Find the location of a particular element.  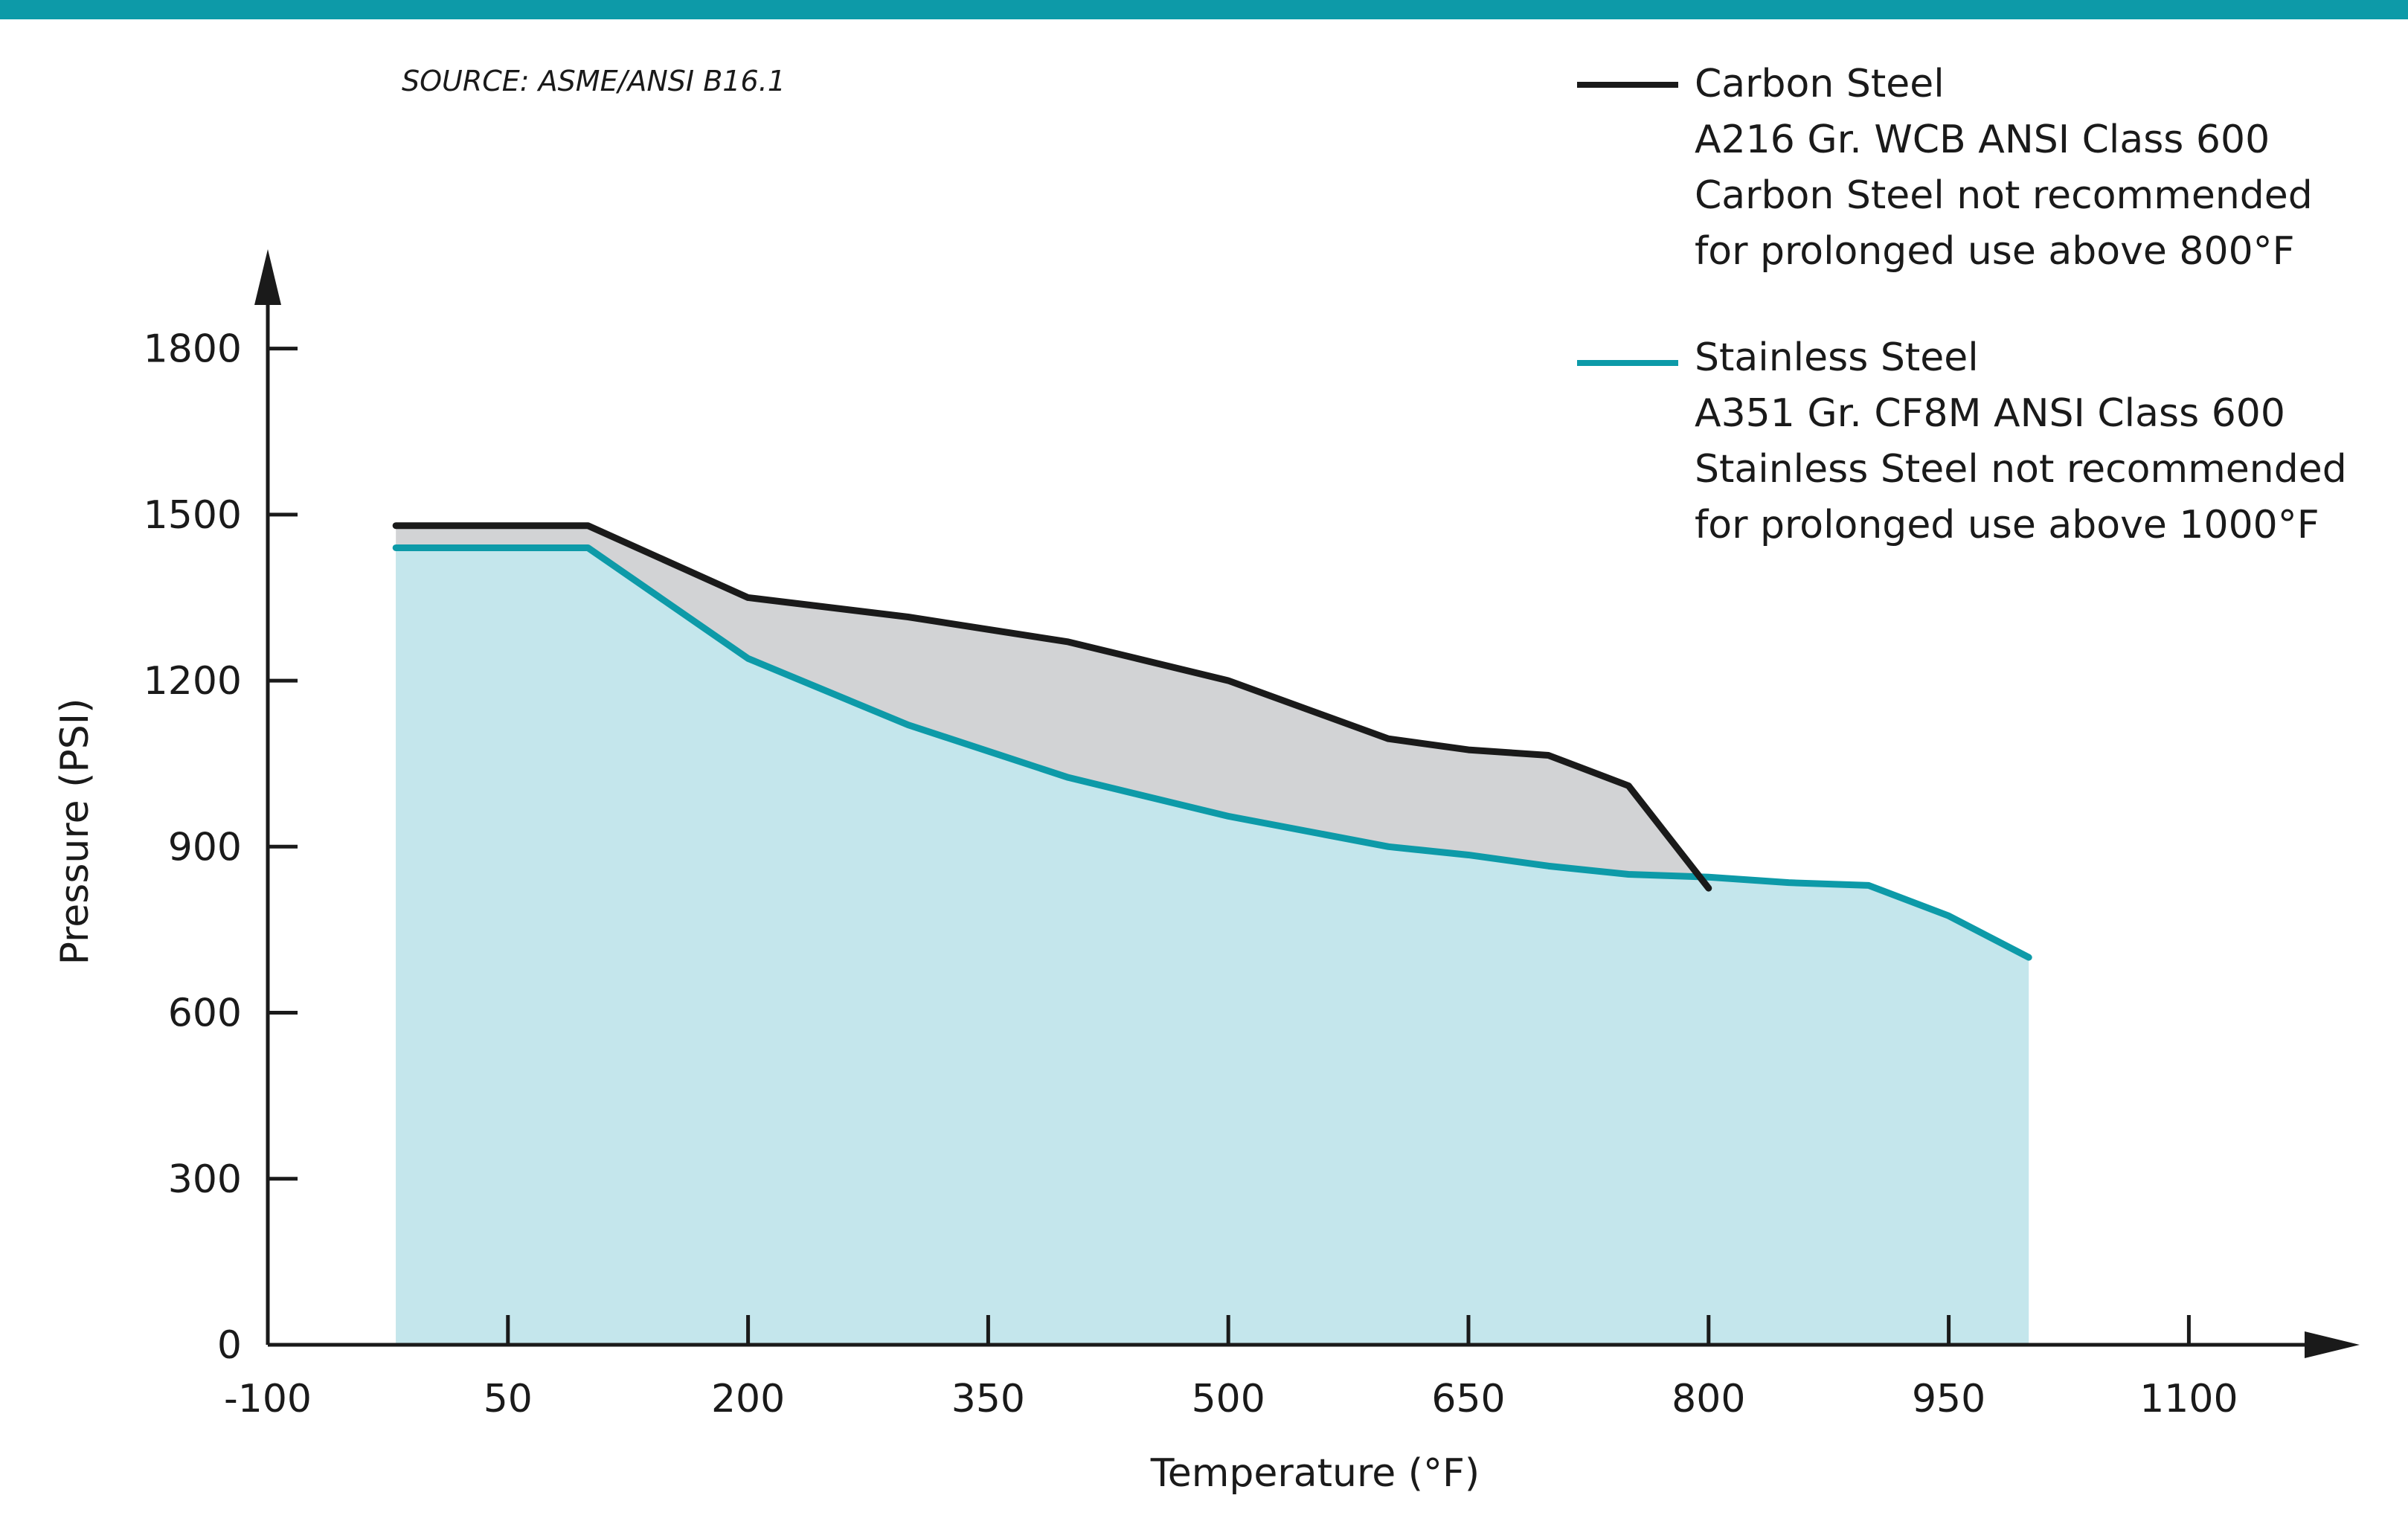

x-axis-title: Temperature (°F) is located at coordinates (1315, 1473).